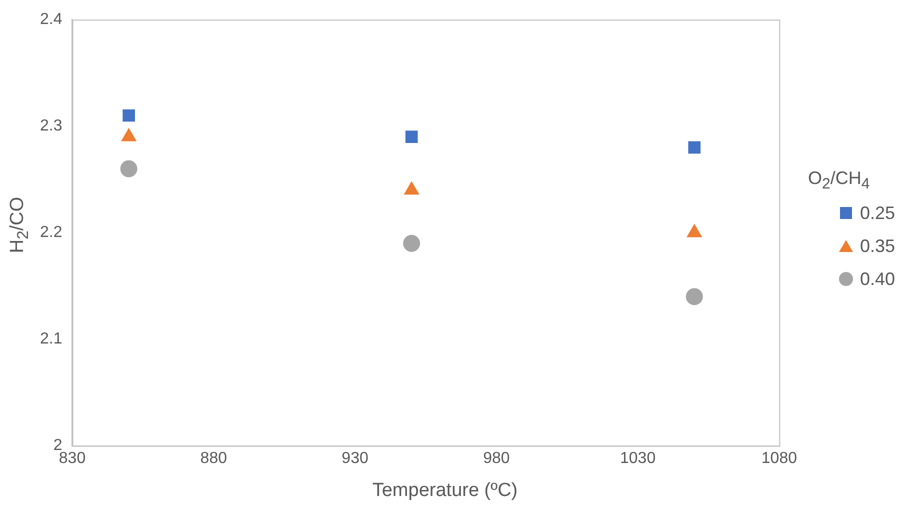 The width and height of the screenshot is (909, 511). What do you see at coordinates (839, 180) in the screenshot?
I see `legend-title: O$_{2}$/CH$_{4}$` at bounding box center [839, 180].